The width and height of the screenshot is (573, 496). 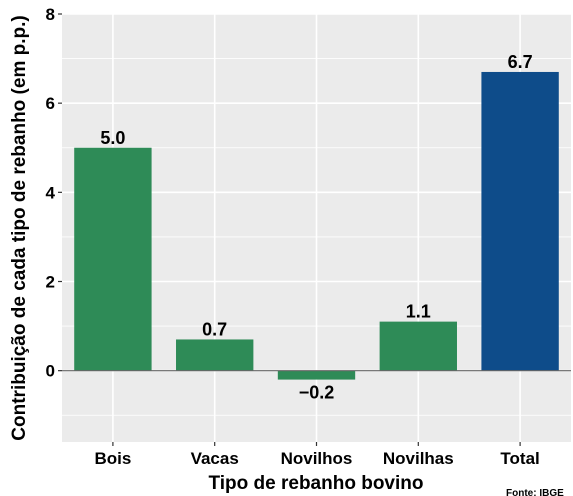 I want to click on bar-novilhos, so click(x=316, y=375).